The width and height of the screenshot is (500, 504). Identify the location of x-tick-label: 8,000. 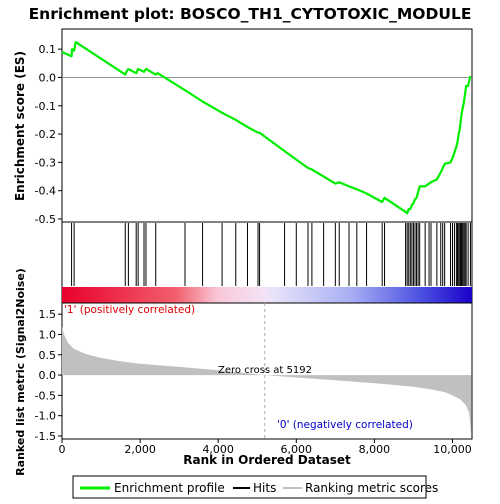
(375, 449).